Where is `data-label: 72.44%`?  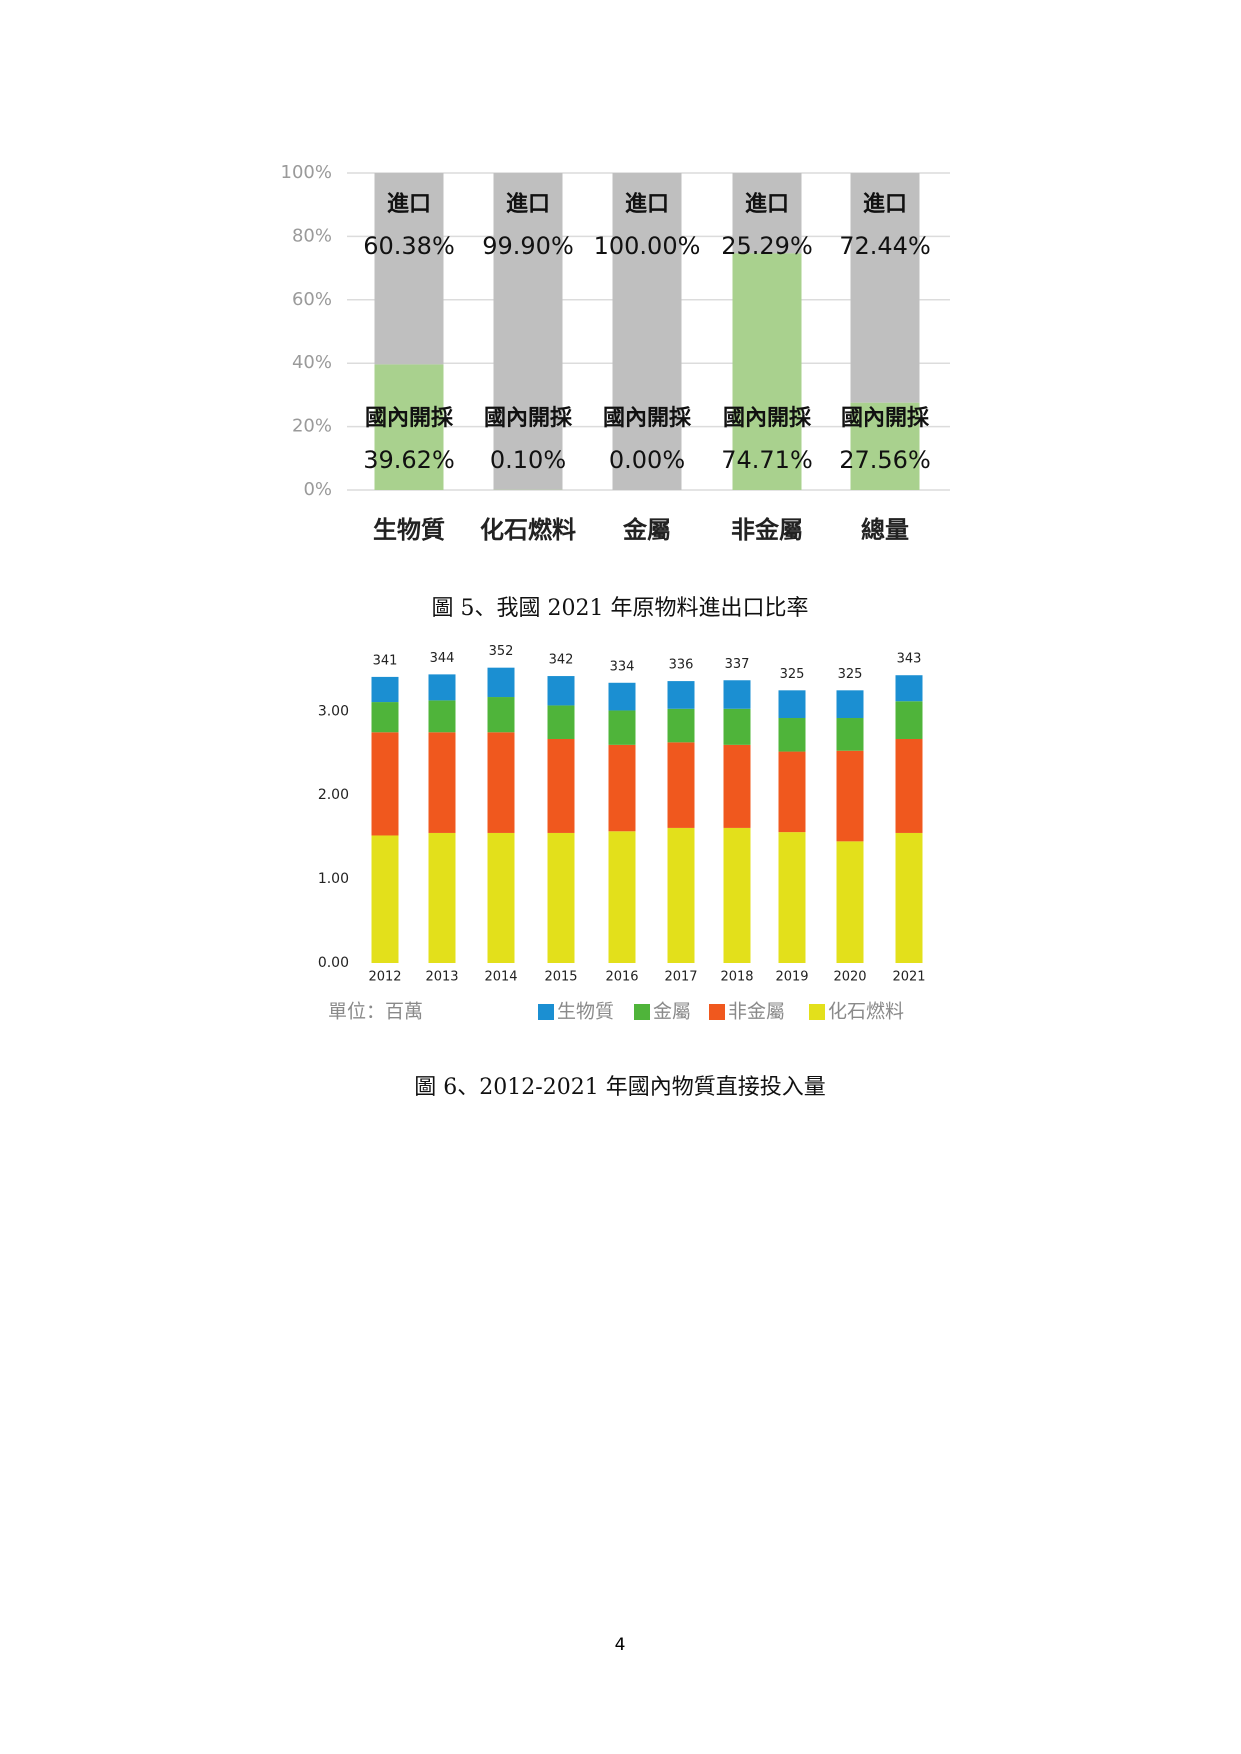
data-label: 72.44% is located at coordinates (885, 246).